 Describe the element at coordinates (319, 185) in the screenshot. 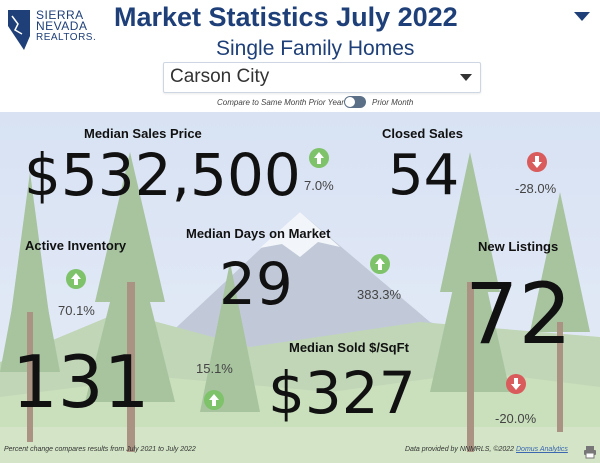

I see `median-sales-price-change: 7.0%` at that location.